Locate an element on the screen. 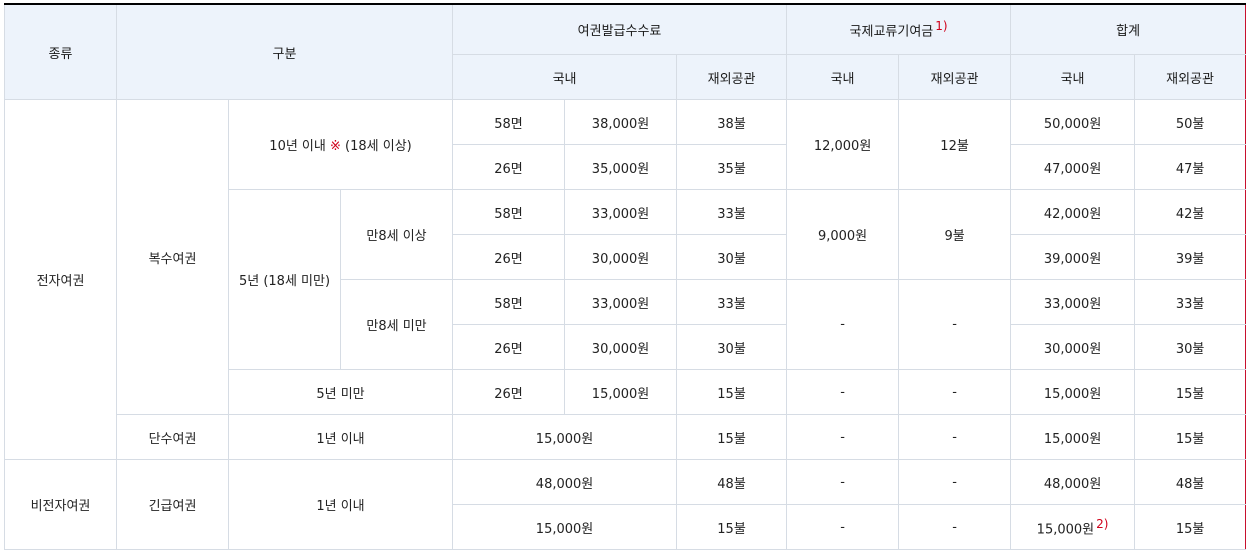 Image resolution: width=1248 pixels, height=559 pixels. total-overseas-cell: 42불 is located at coordinates (1190, 212).